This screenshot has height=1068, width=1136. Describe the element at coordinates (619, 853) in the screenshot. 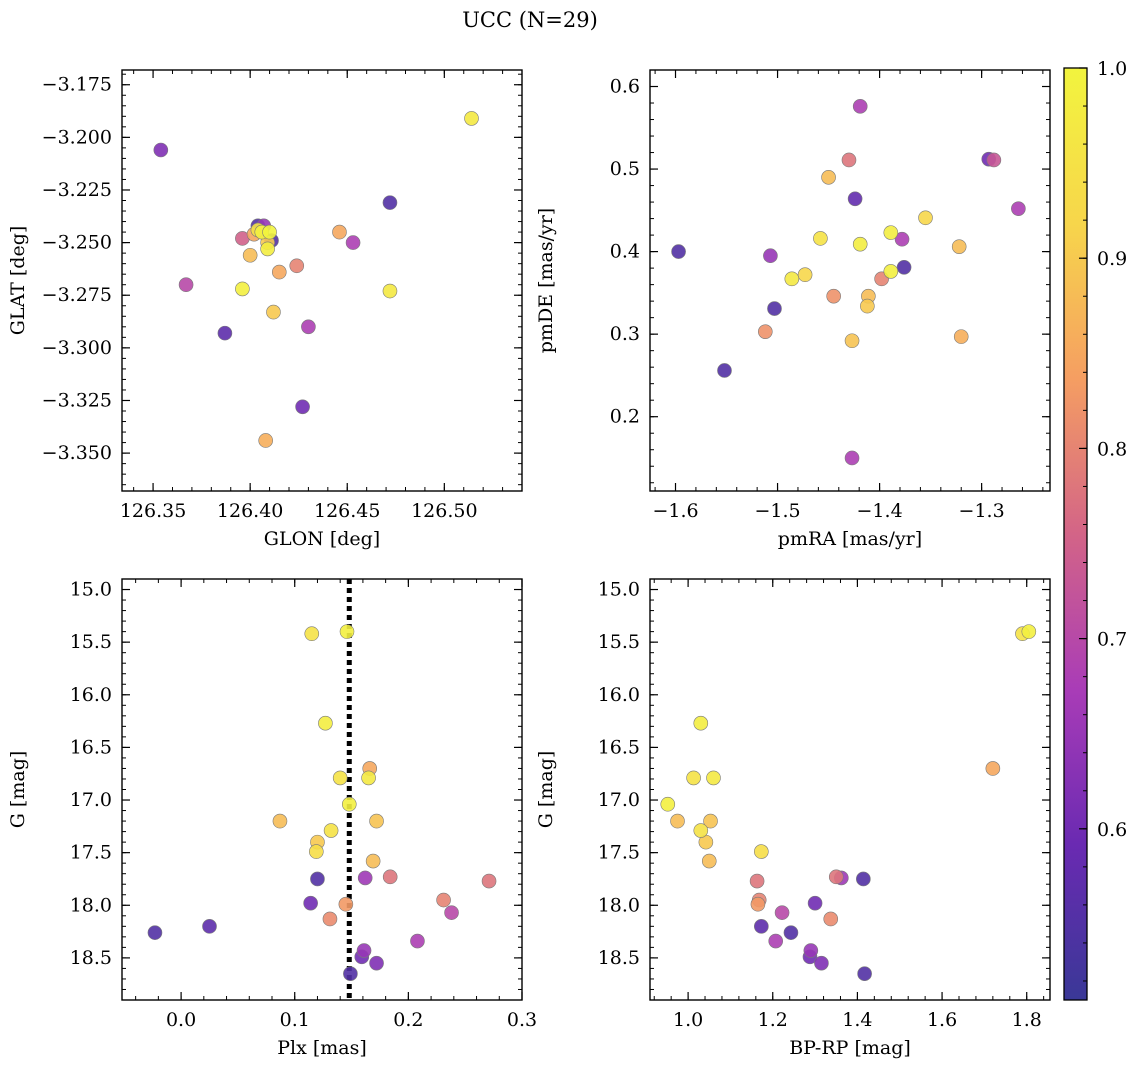

I see `y-tick-label: 17.5` at that location.